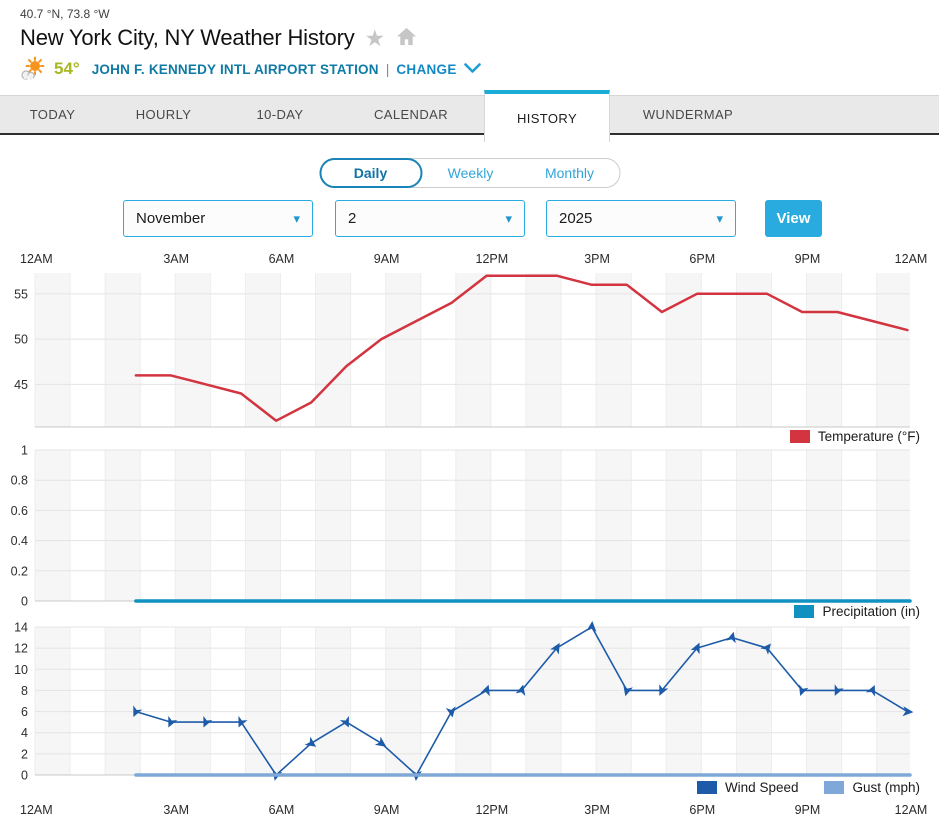  I want to click on period-toggle: Daily Weekly Monthly, so click(469, 173).